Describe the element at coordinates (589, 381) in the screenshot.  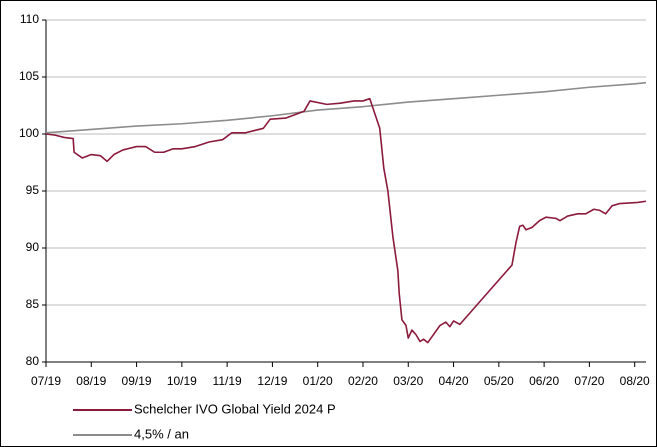
I see `x-tick-label: 07/20` at that location.